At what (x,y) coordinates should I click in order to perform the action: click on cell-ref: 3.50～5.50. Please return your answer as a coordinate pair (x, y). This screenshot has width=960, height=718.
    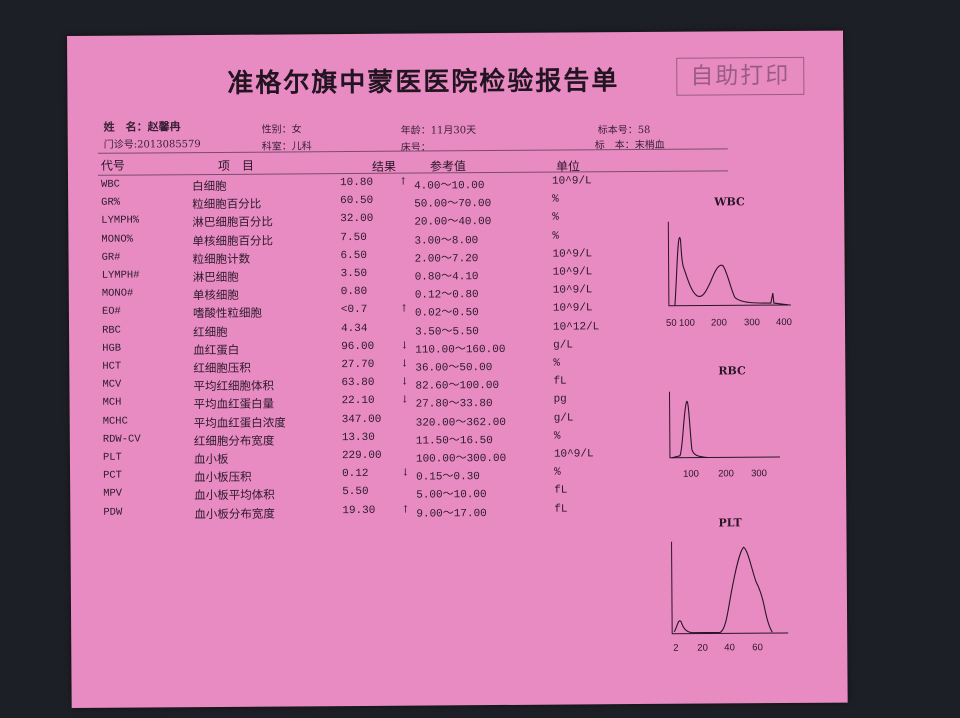
    Looking at the image, I should click on (447, 332).